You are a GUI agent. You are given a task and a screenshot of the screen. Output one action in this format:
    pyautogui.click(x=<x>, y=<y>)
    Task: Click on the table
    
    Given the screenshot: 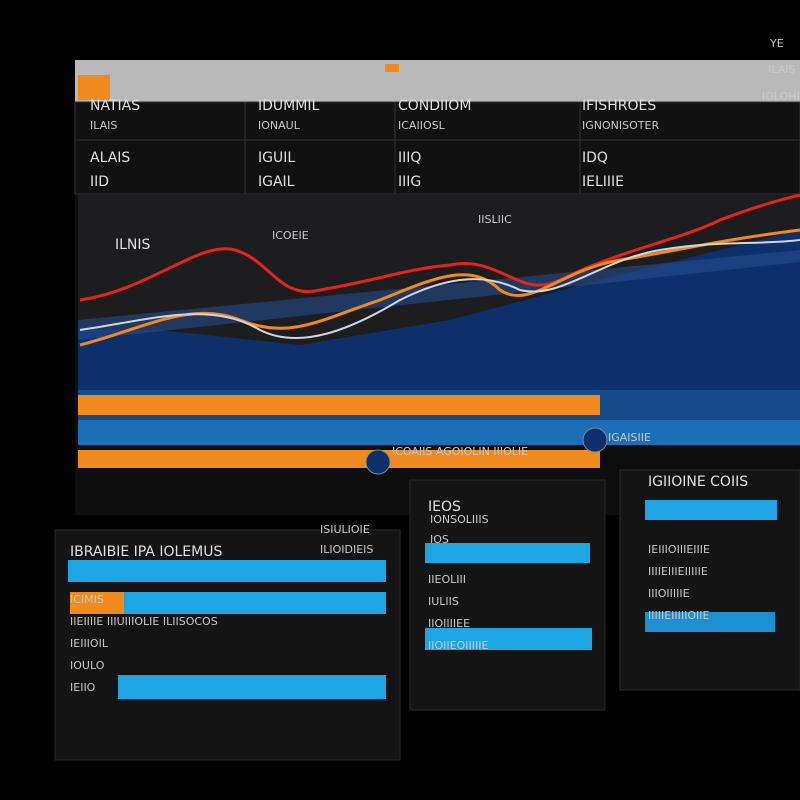 What is the action you would take?
    pyautogui.click(x=437, y=148)
    